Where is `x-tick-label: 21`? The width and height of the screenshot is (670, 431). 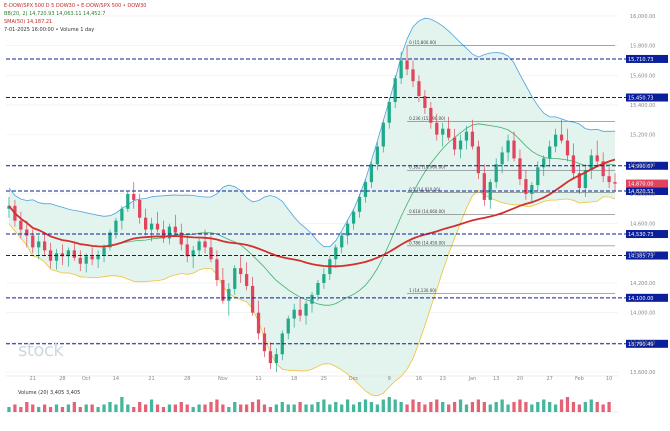 x-tick-label: 21 is located at coordinates (33, 379).